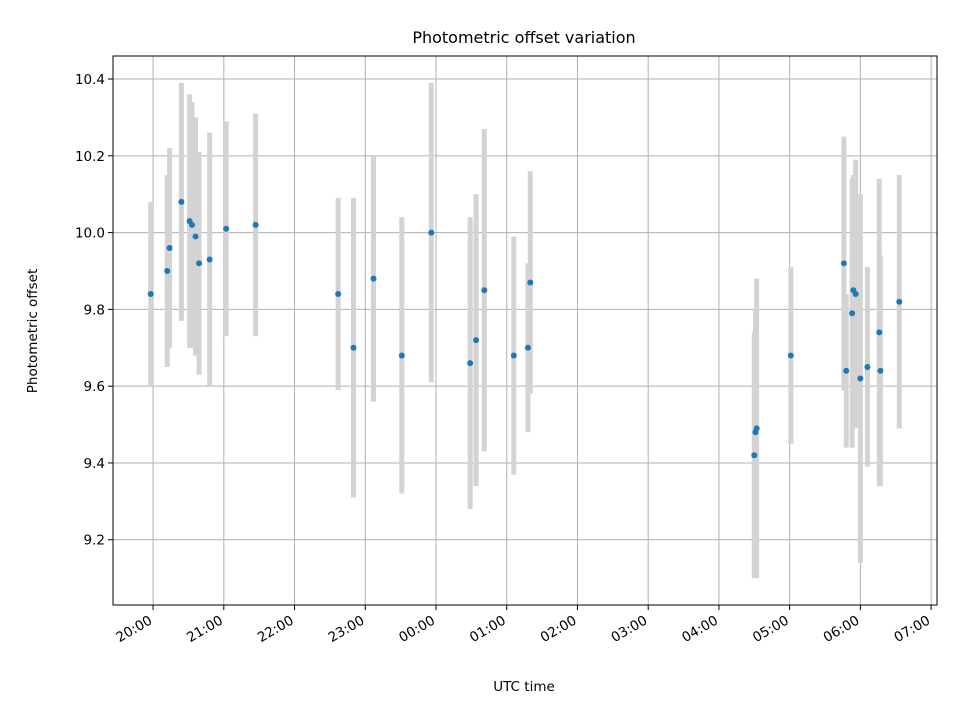 This screenshot has height=720, width=960. What do you see at coordinates (90, 234) in the screenshot?
I see `y-tick-label: 10.0` at bounding box center [90, 234].